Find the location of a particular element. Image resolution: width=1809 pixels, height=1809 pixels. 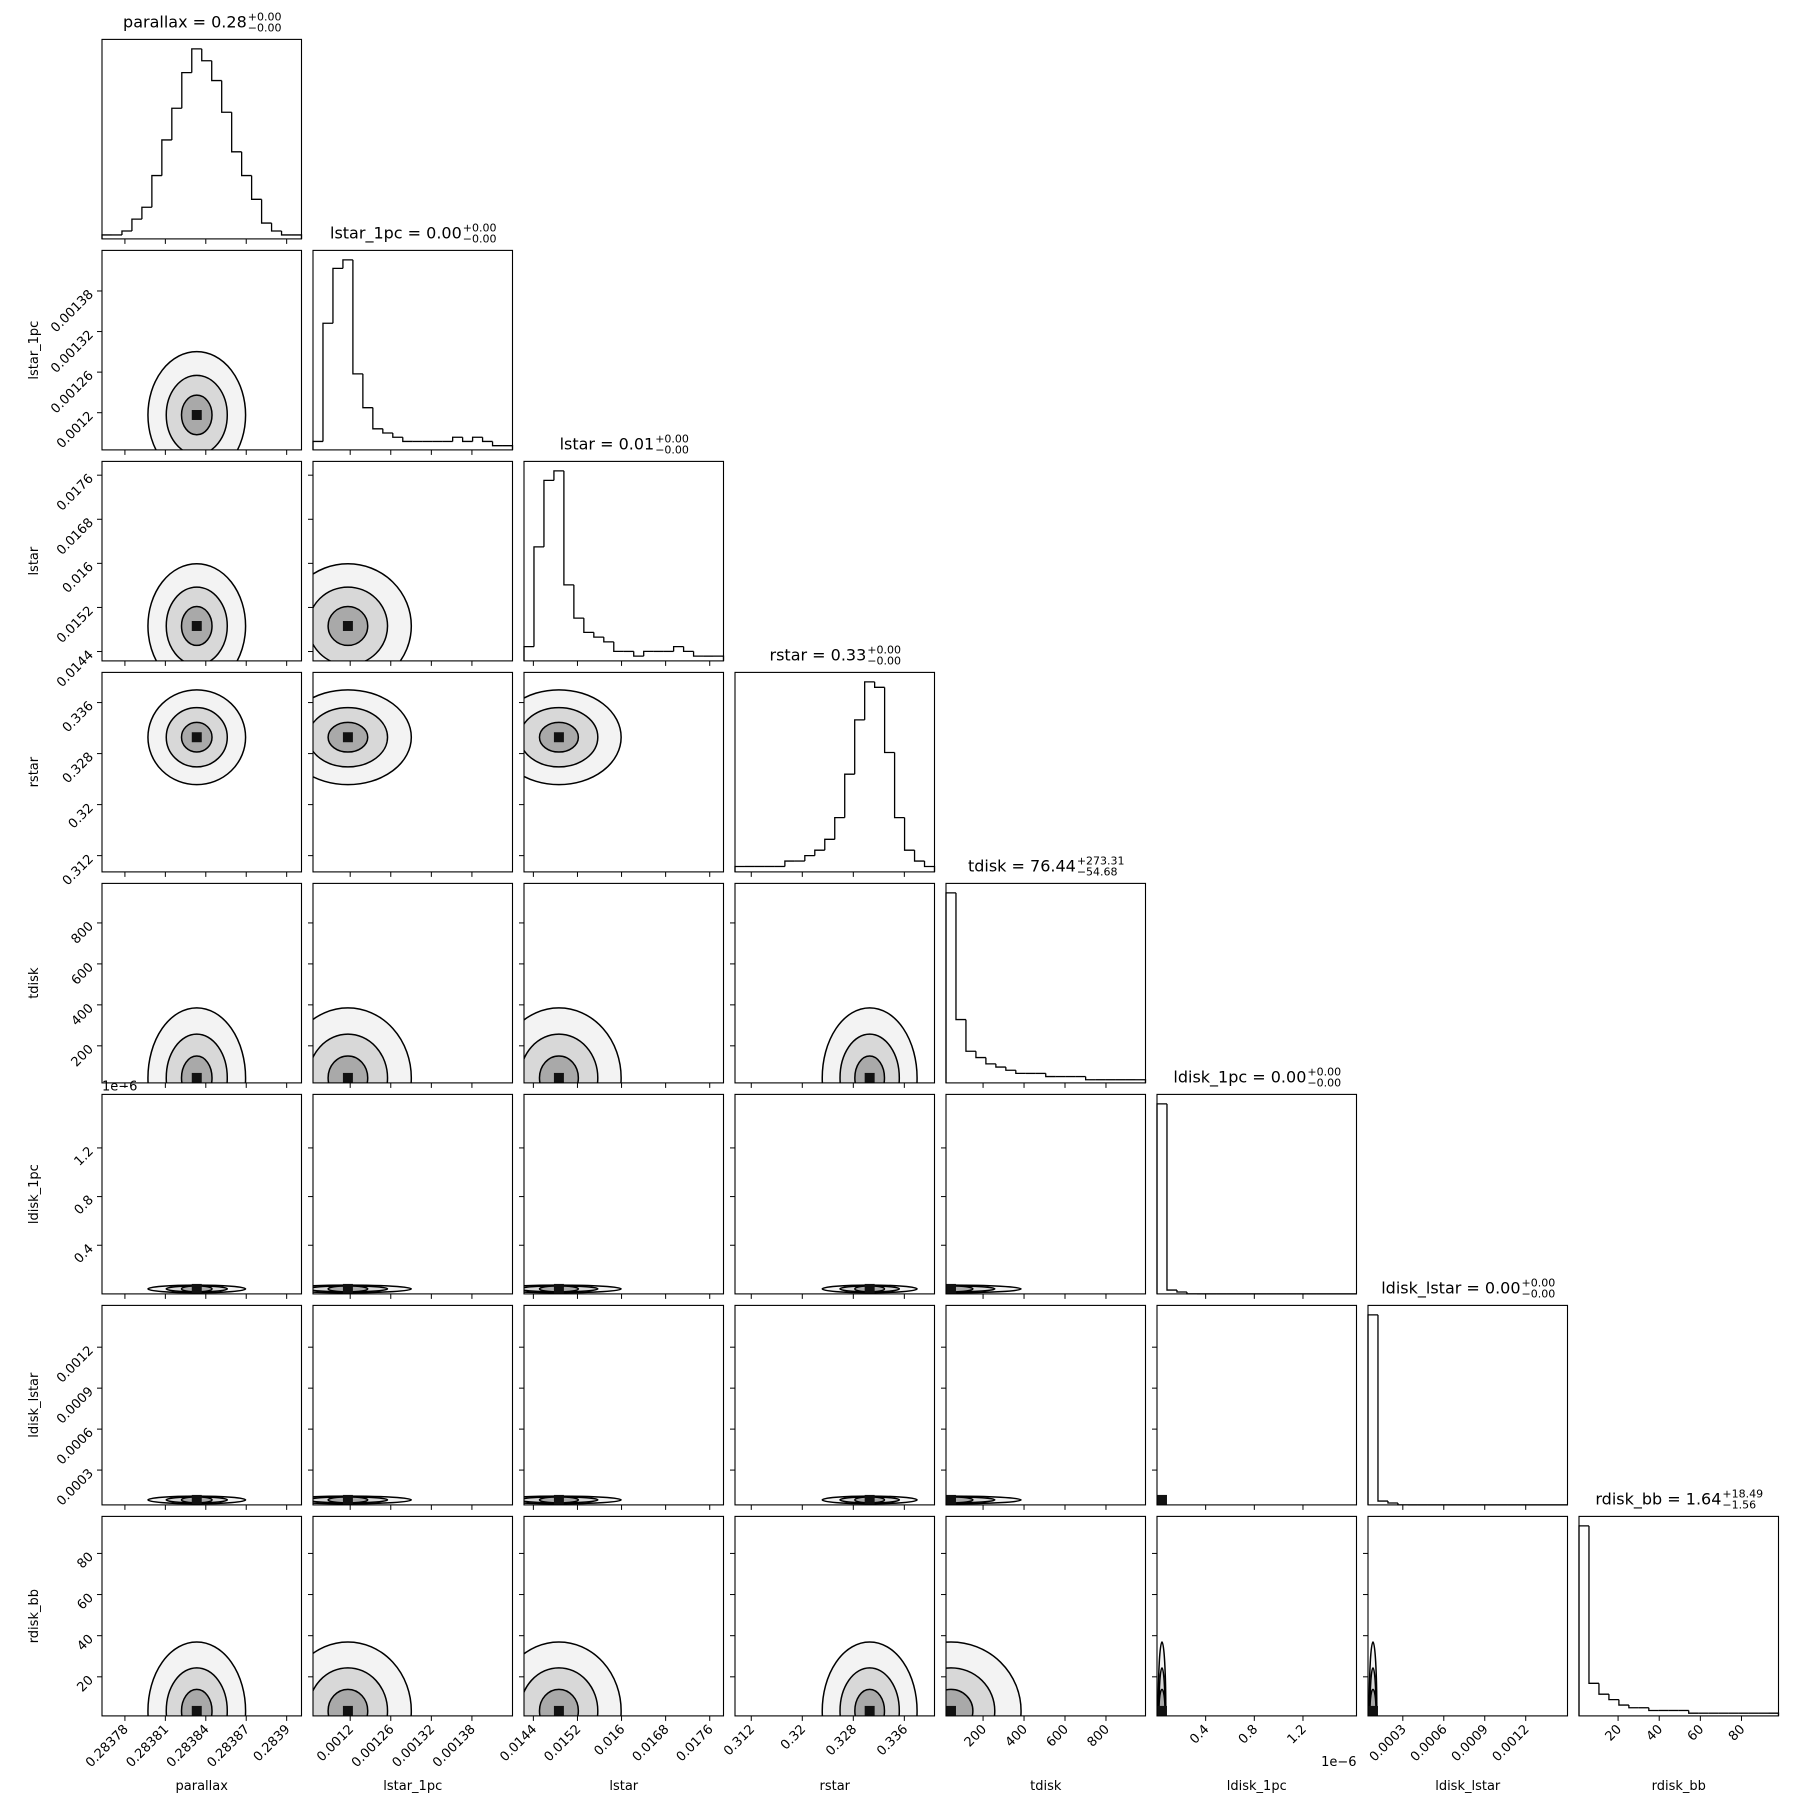

y-axis-label: tdisk is located at coordinates (34, 983).